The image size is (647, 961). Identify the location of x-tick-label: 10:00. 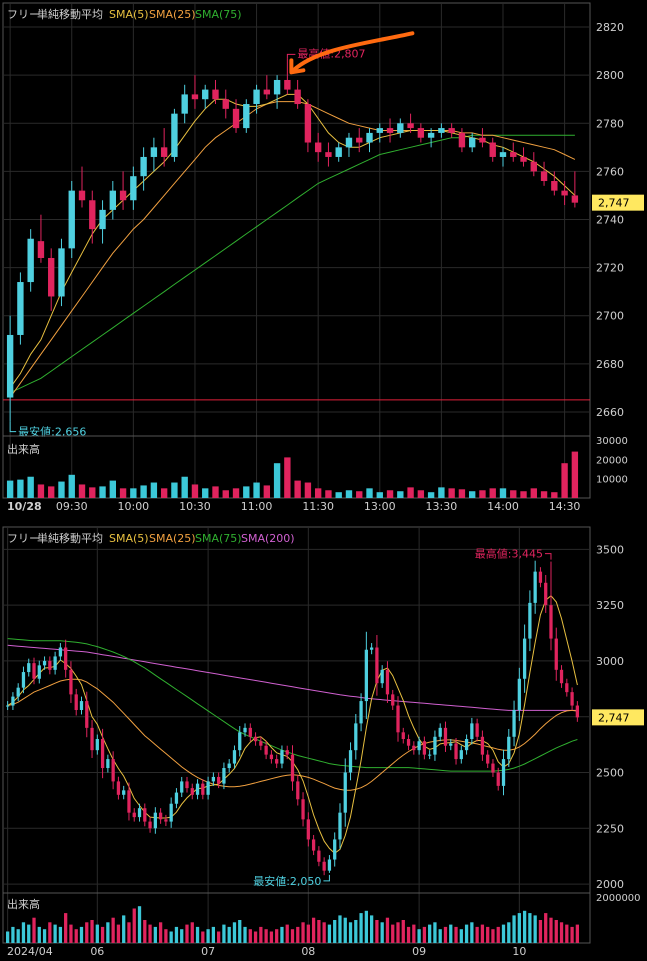
(133, 506).